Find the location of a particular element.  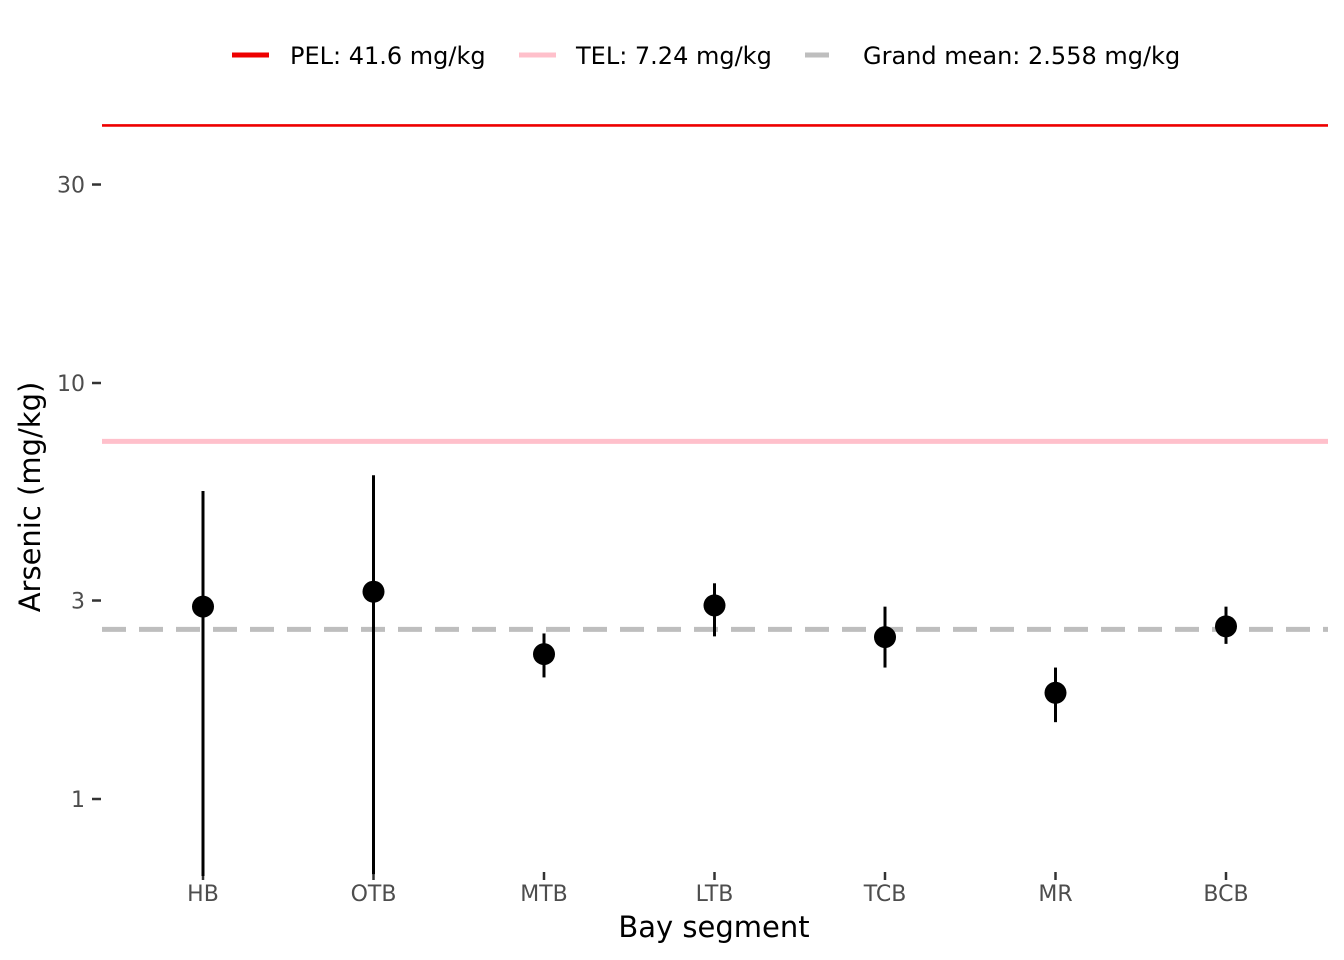

x-tick-label-bcb: BCB is located at coordinates (1225, 894).